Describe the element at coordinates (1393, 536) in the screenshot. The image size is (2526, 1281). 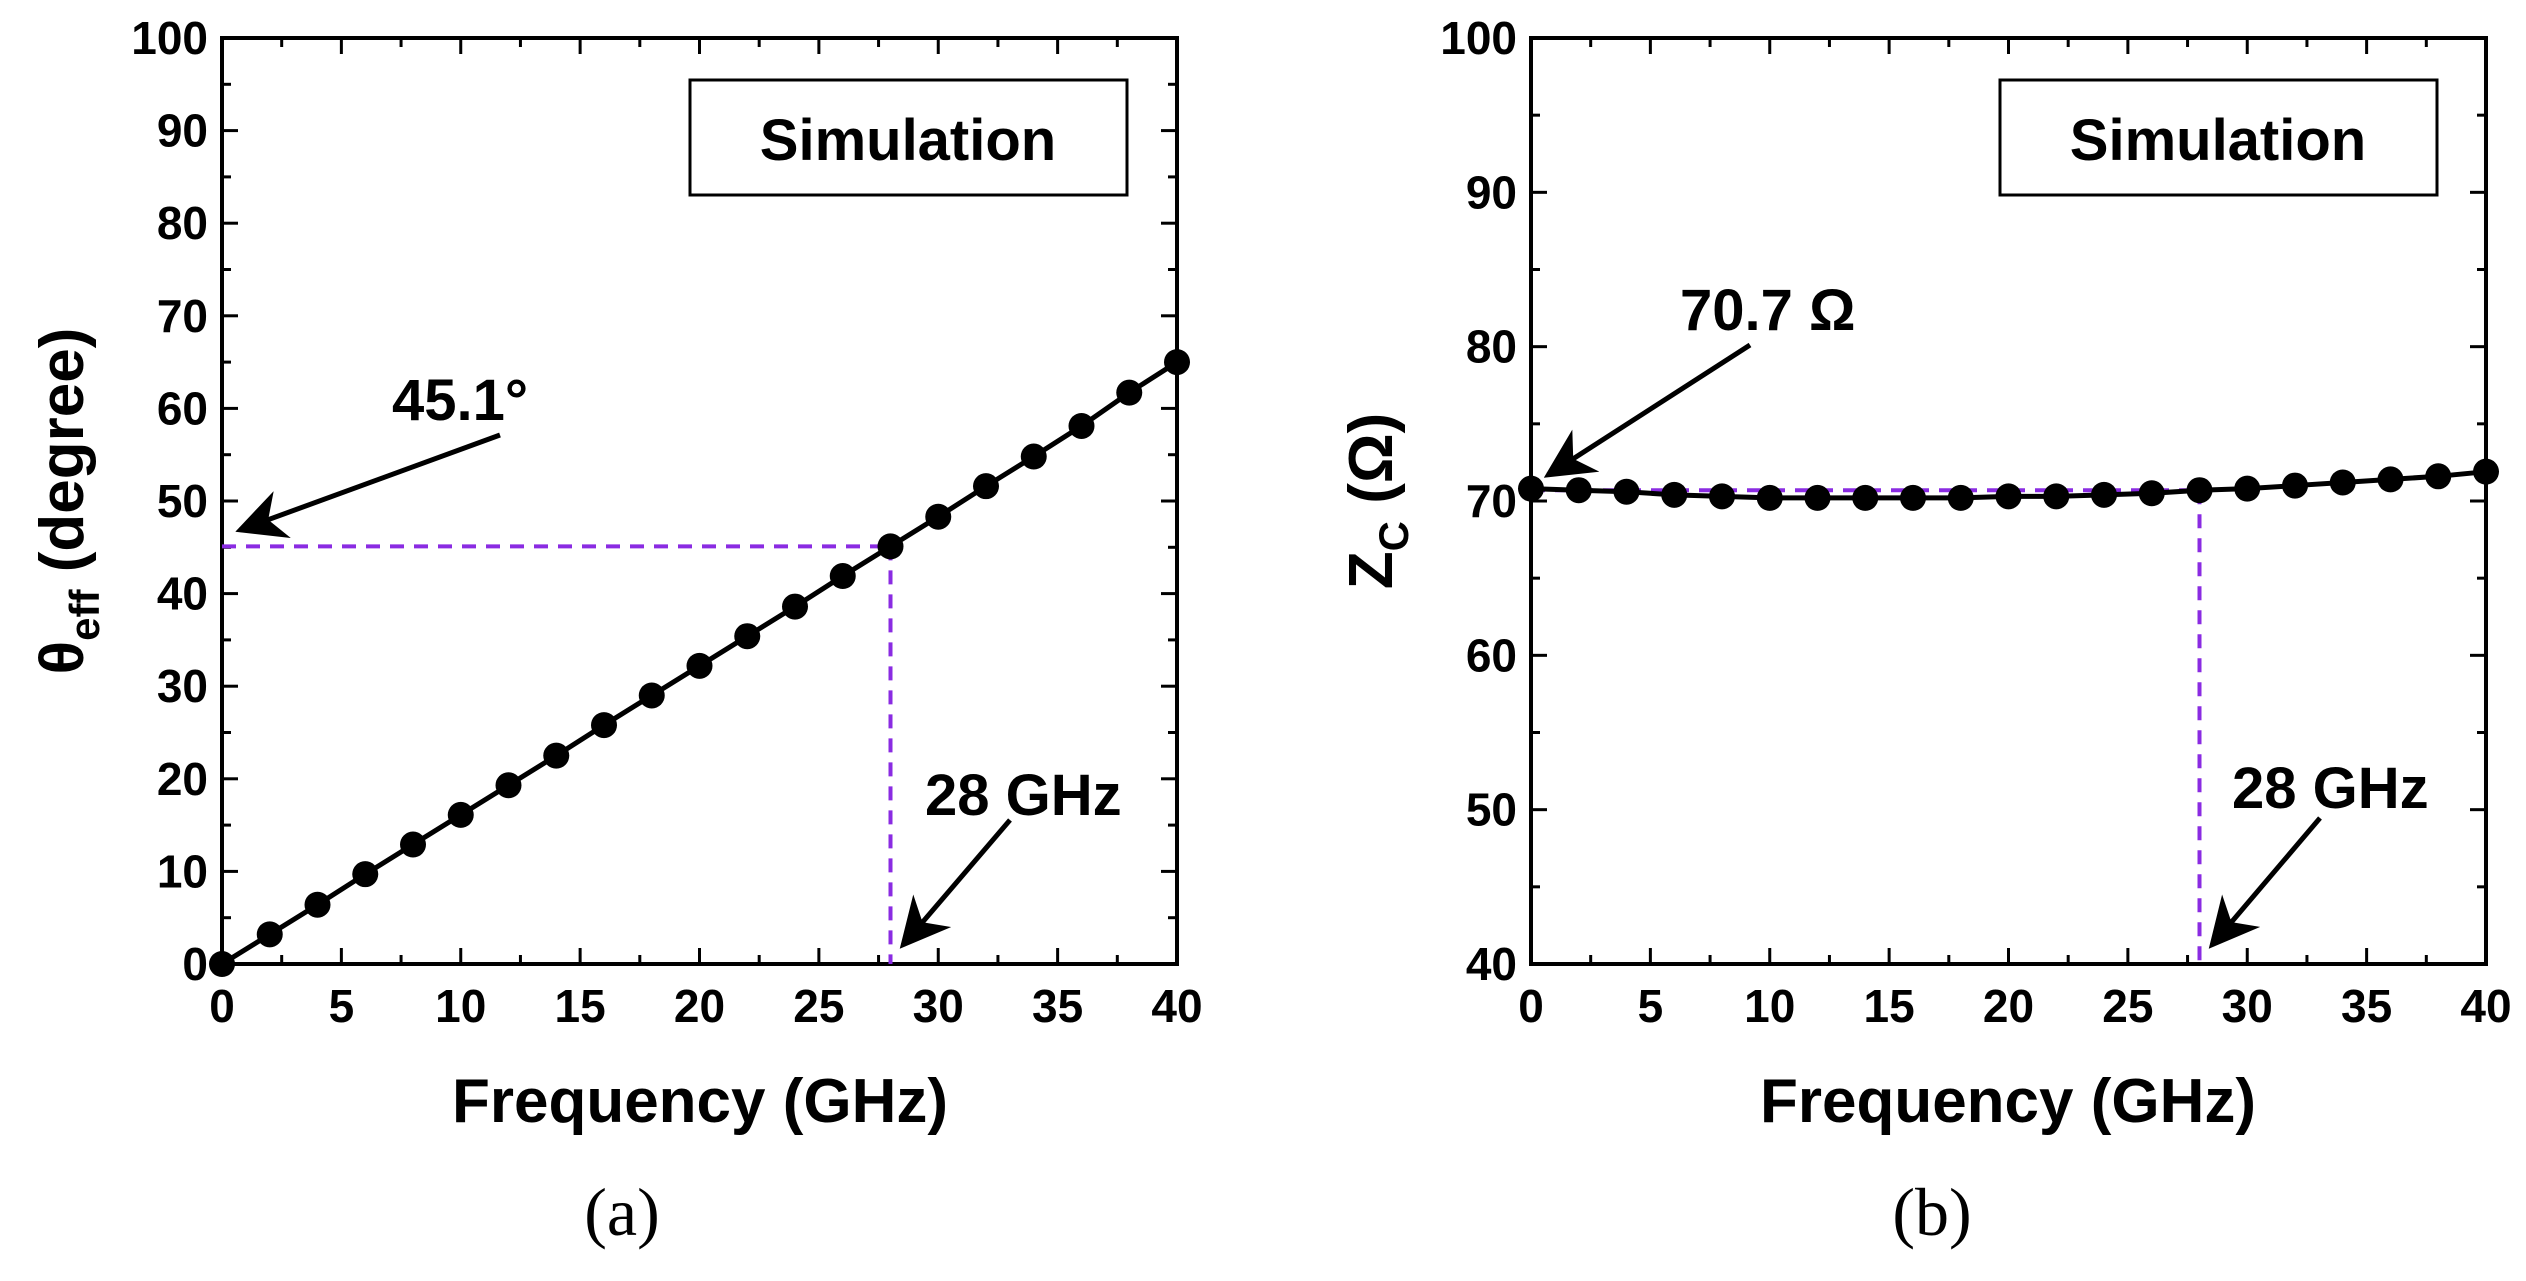
I see `y-axis-title-sub: C` at that location.